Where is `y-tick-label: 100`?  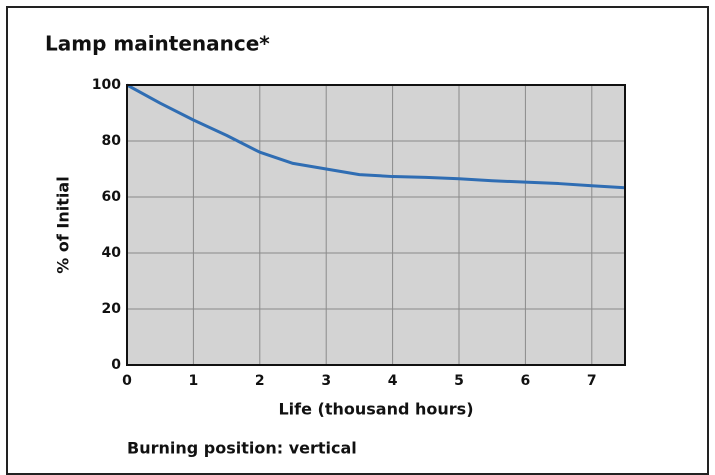
y-tick-label: 100 is located at coordinates (106, 85).